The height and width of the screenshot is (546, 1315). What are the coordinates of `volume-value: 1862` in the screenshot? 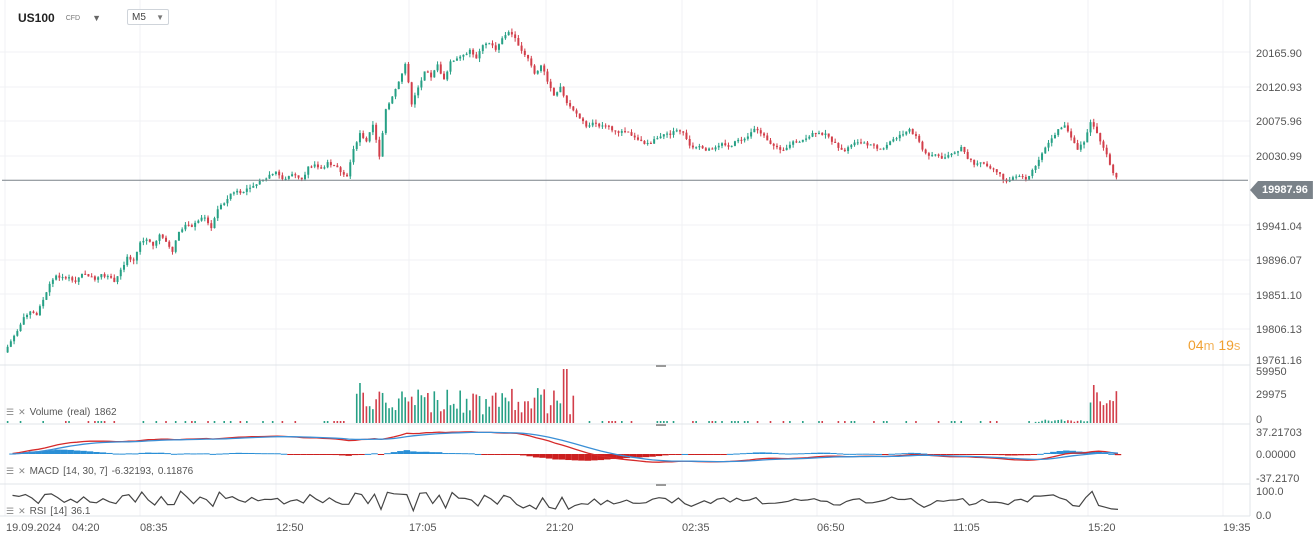 It's located at (105, 412).